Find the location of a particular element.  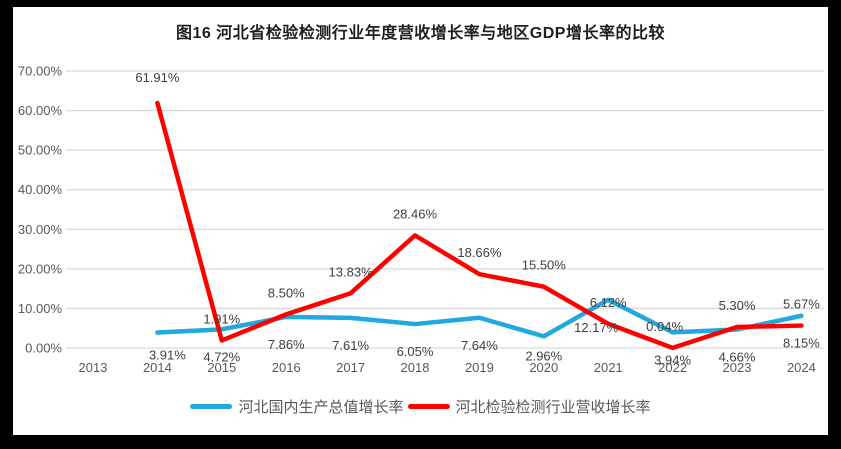

x-axis-tick-label-2017: 2017 is located at coordinates (350, 367).